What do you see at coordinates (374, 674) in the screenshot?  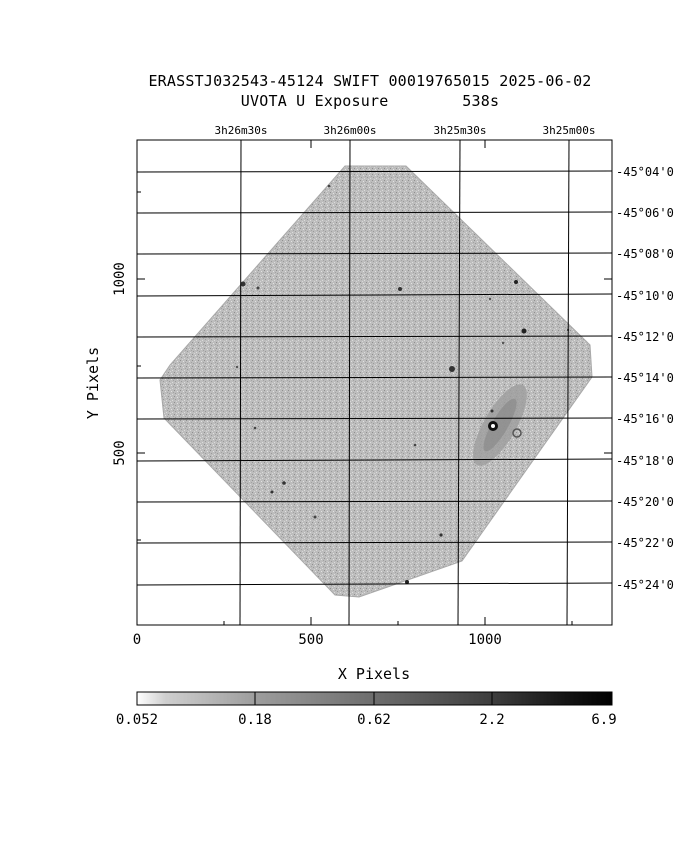 I see `x-axis-label: X Pixels` at bounding box center [374, 674].